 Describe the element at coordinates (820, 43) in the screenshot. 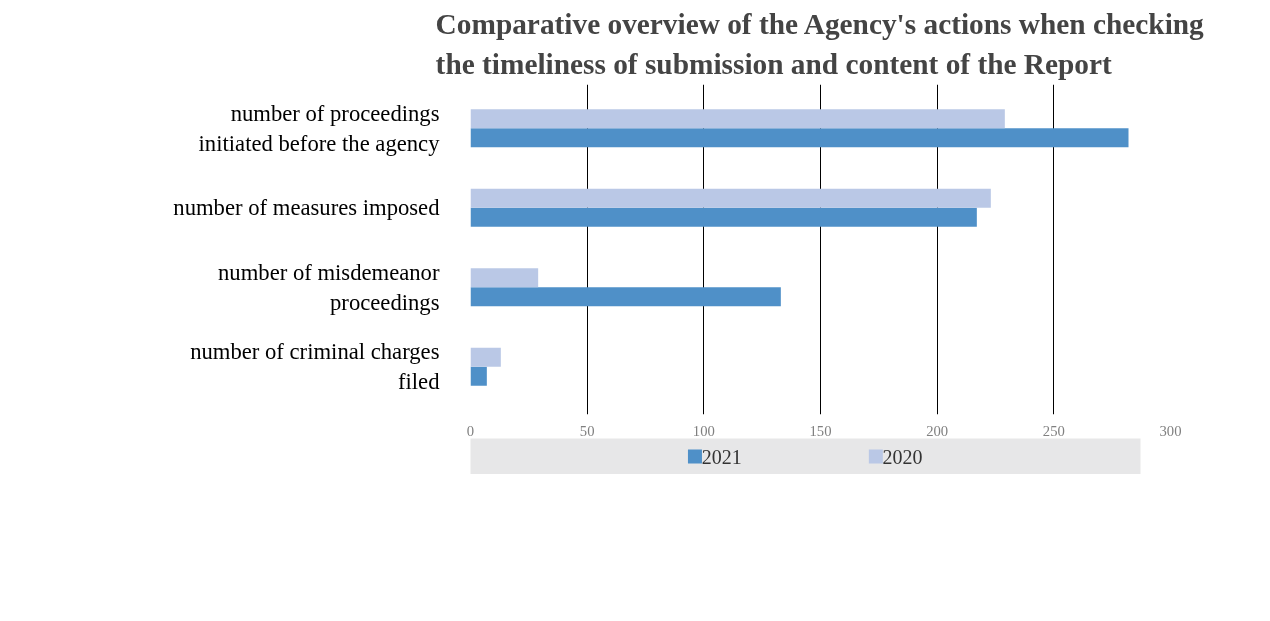

I see `chart-title: Comparative overview of the Agency's actions when checking the timeliness of submission and content of the Report` at that location.